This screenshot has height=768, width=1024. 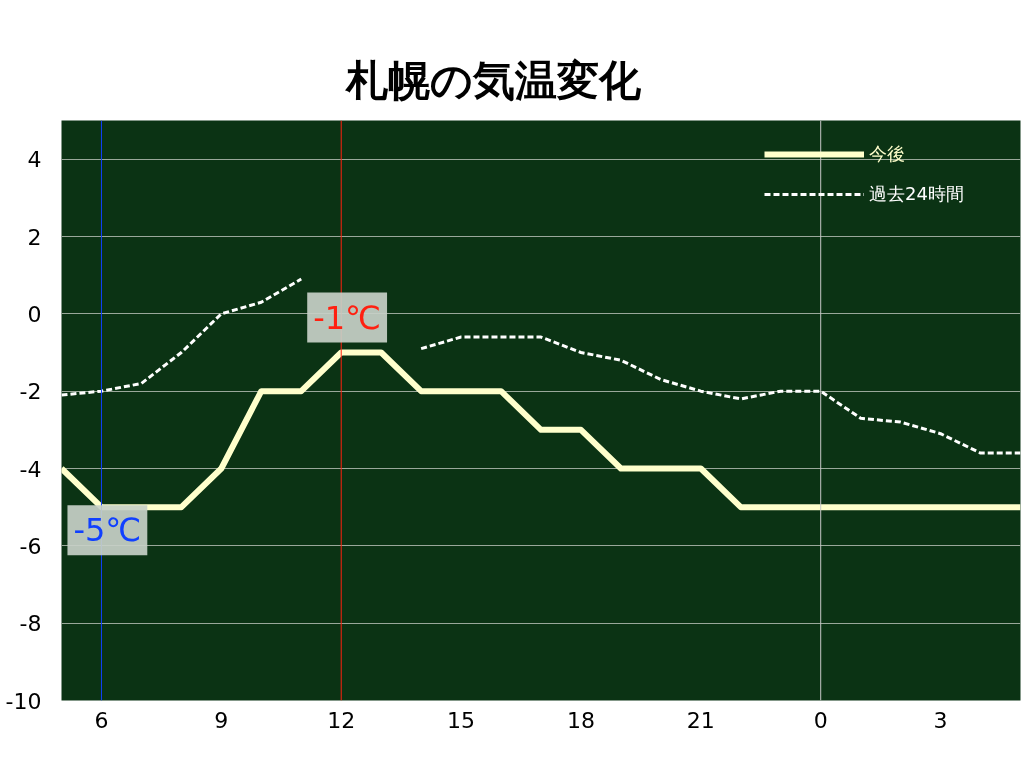 What do you see at coordinates (916, 194) in the screenshot?
I see `text: 過去24時間` at bounding box center [916, 194].